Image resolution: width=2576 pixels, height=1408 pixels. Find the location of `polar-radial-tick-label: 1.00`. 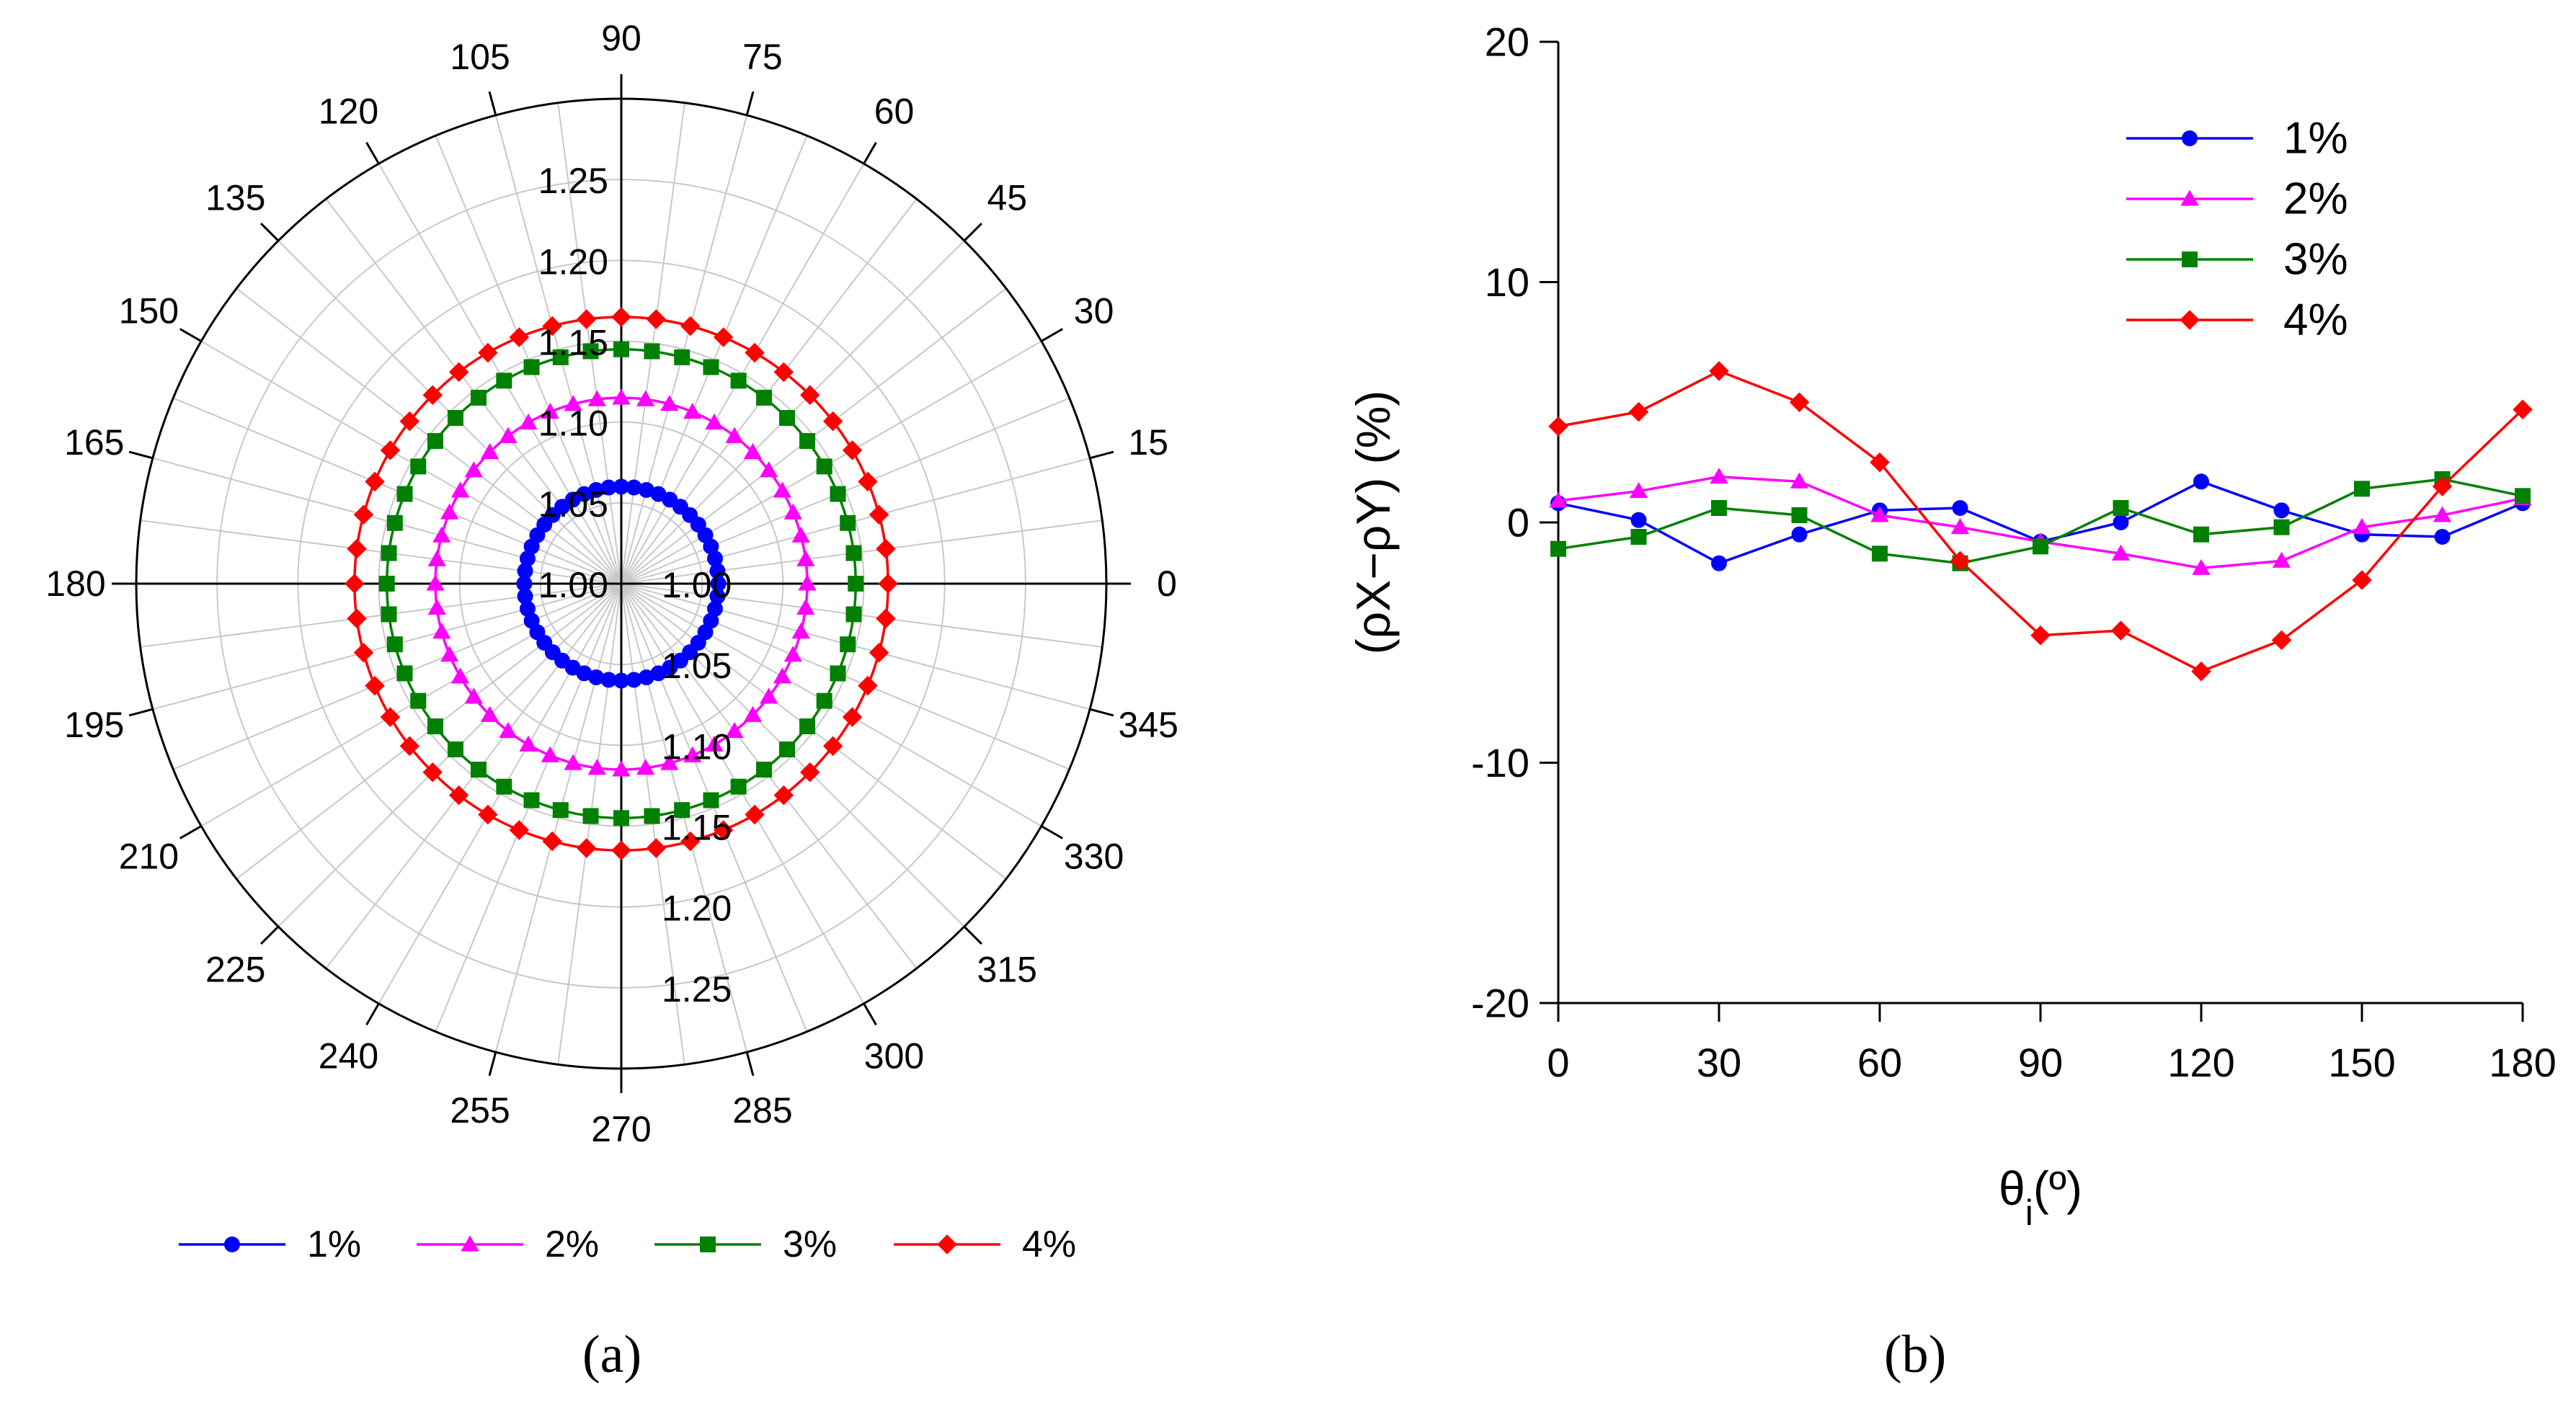

polar-radial-tick-label: 1.00 is located at coordinates (573, 585).